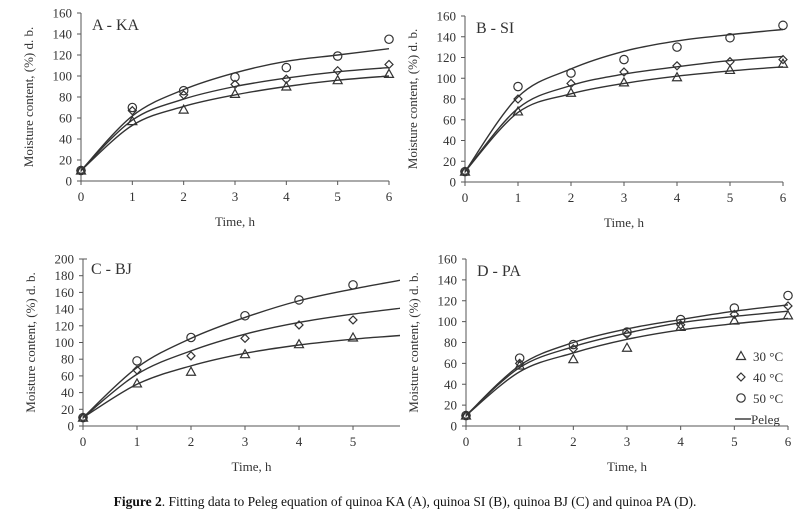 This screenshot has width=810, height=518. What do you see at coordinates (447, 57) in the screenshot?
I see `y-tick-label: 120` at bounding box center [447, 57].